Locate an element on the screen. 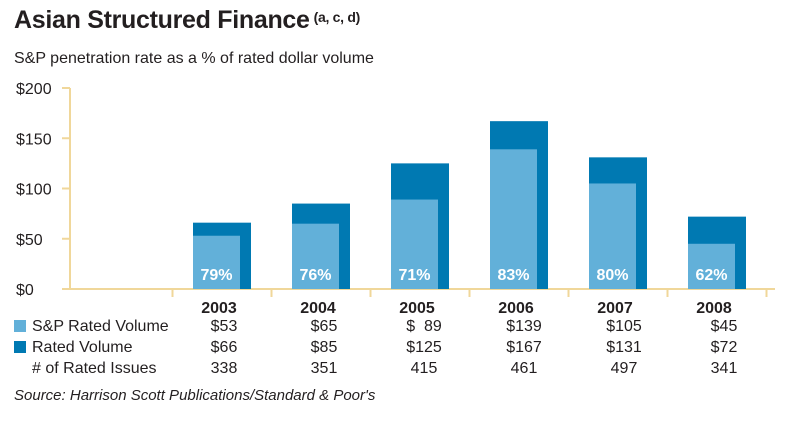 This screenshot has height=422, width=800. row-label: # of Rated Issues is located at coordinates (94, 368).